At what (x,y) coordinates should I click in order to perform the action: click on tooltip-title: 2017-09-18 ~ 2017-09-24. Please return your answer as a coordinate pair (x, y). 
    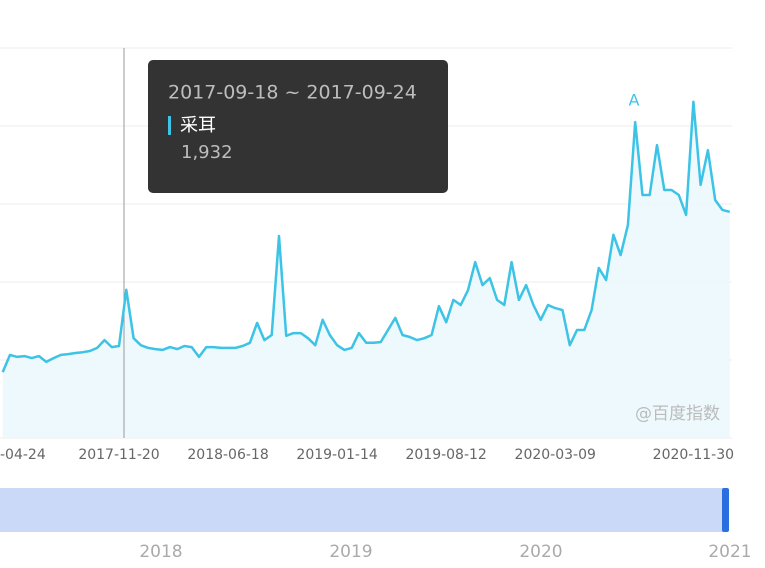
    Looking at the image, I should click on (292, 93).